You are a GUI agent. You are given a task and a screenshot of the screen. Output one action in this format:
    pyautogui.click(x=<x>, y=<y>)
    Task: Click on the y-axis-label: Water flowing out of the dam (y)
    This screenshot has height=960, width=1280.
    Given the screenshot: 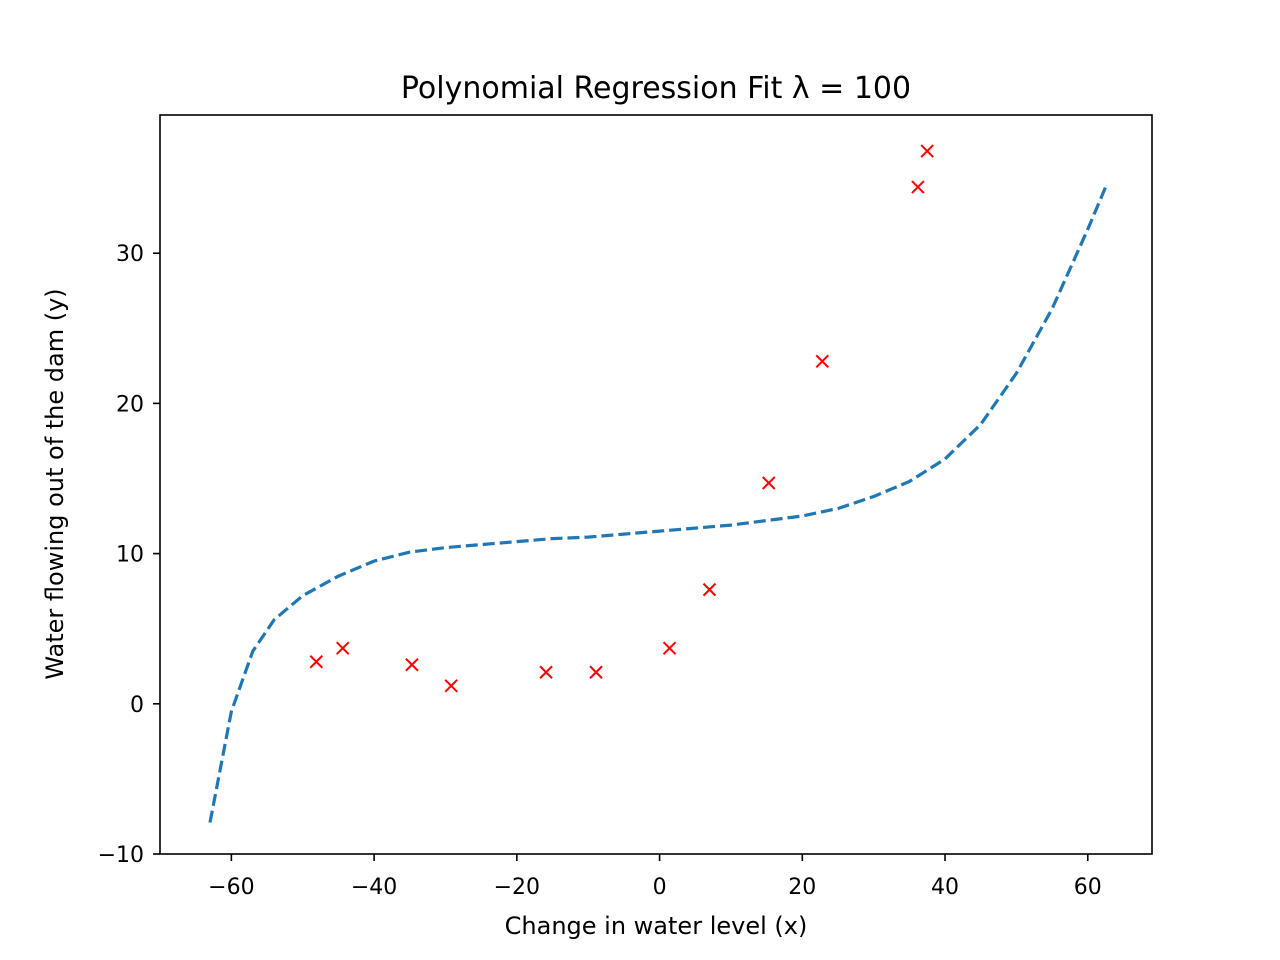 What is the action you would take?
    pyautogui.click(x=55, y=483)
    